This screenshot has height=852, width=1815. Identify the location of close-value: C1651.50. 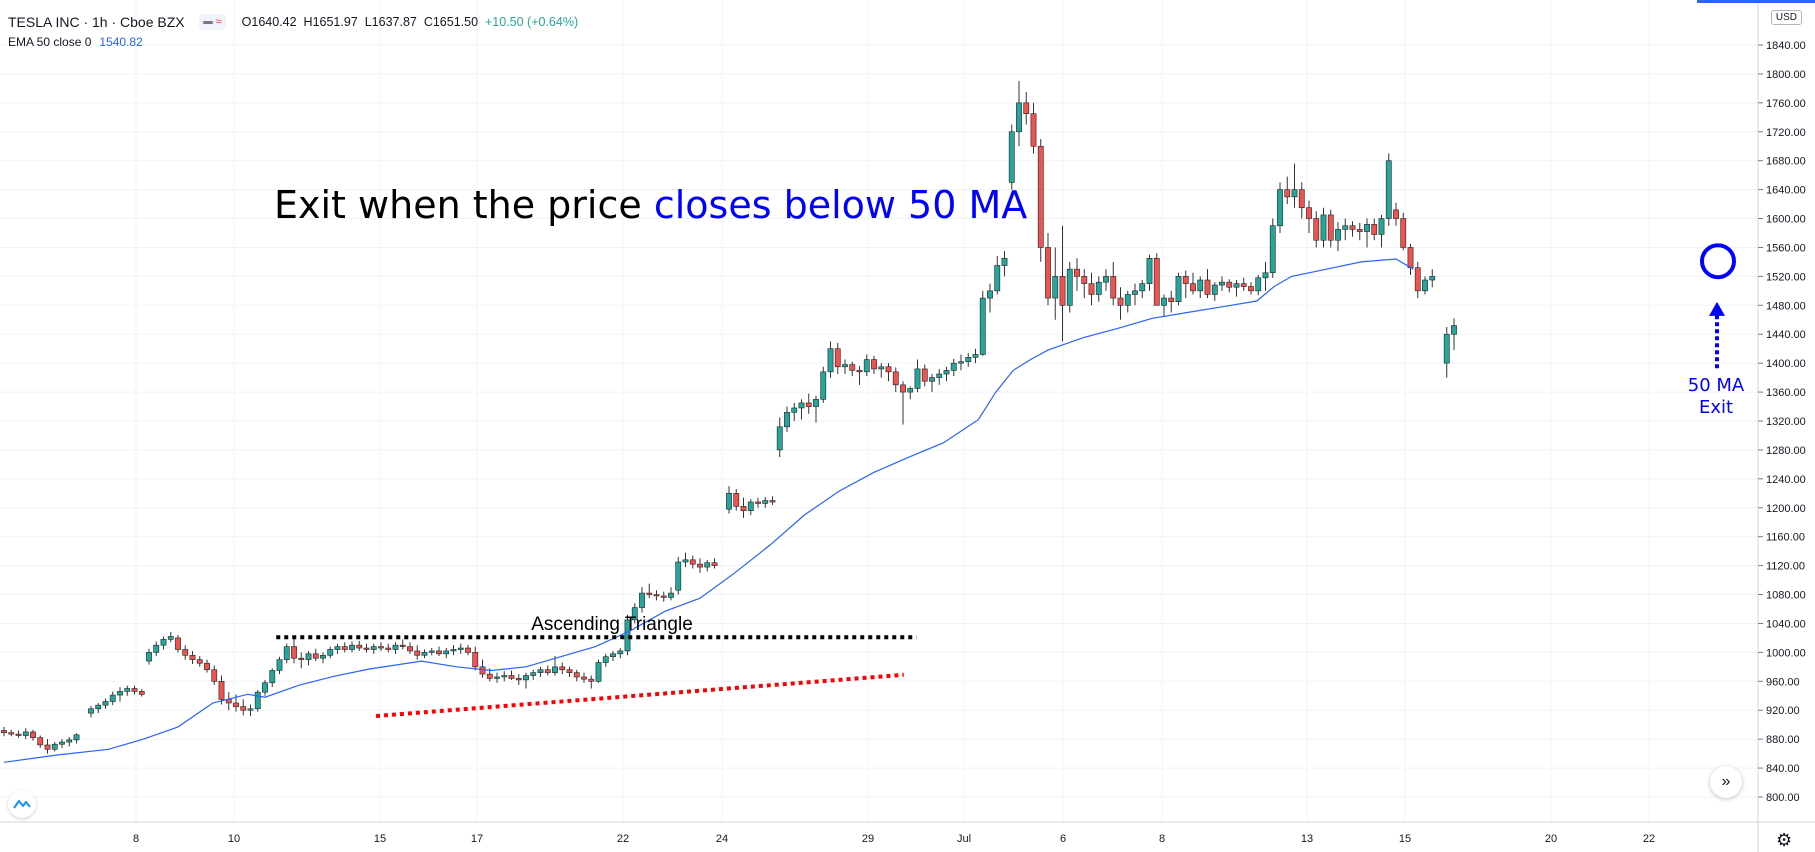
(451, 22).